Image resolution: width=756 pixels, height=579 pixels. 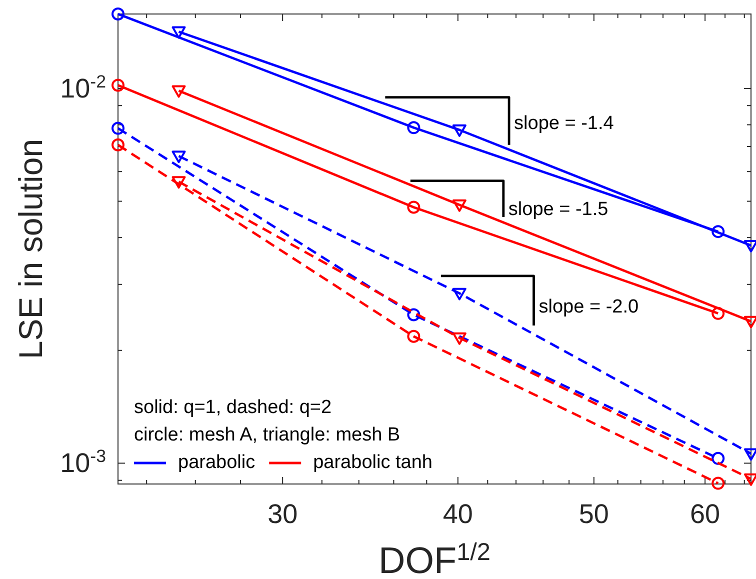 What do you see at coordinates (83, 87) in the screenshot?
I see `y-tick-label: 10$^{-2}$` at bounding box center [83, 87].